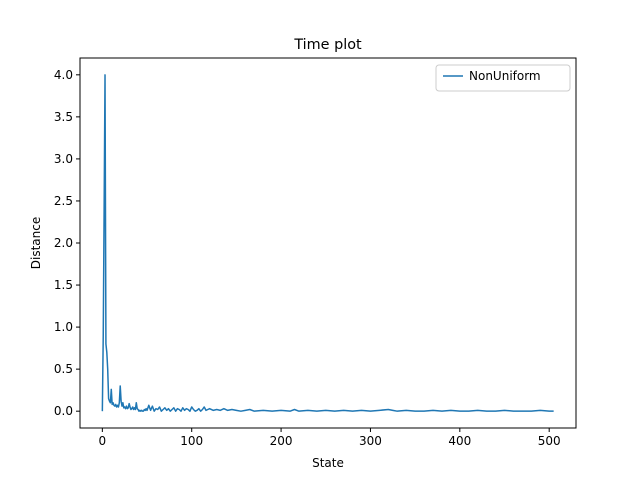 This screenshot has width=640, height=480. I want to click on x-tick-label: 200, so click(281, 441).